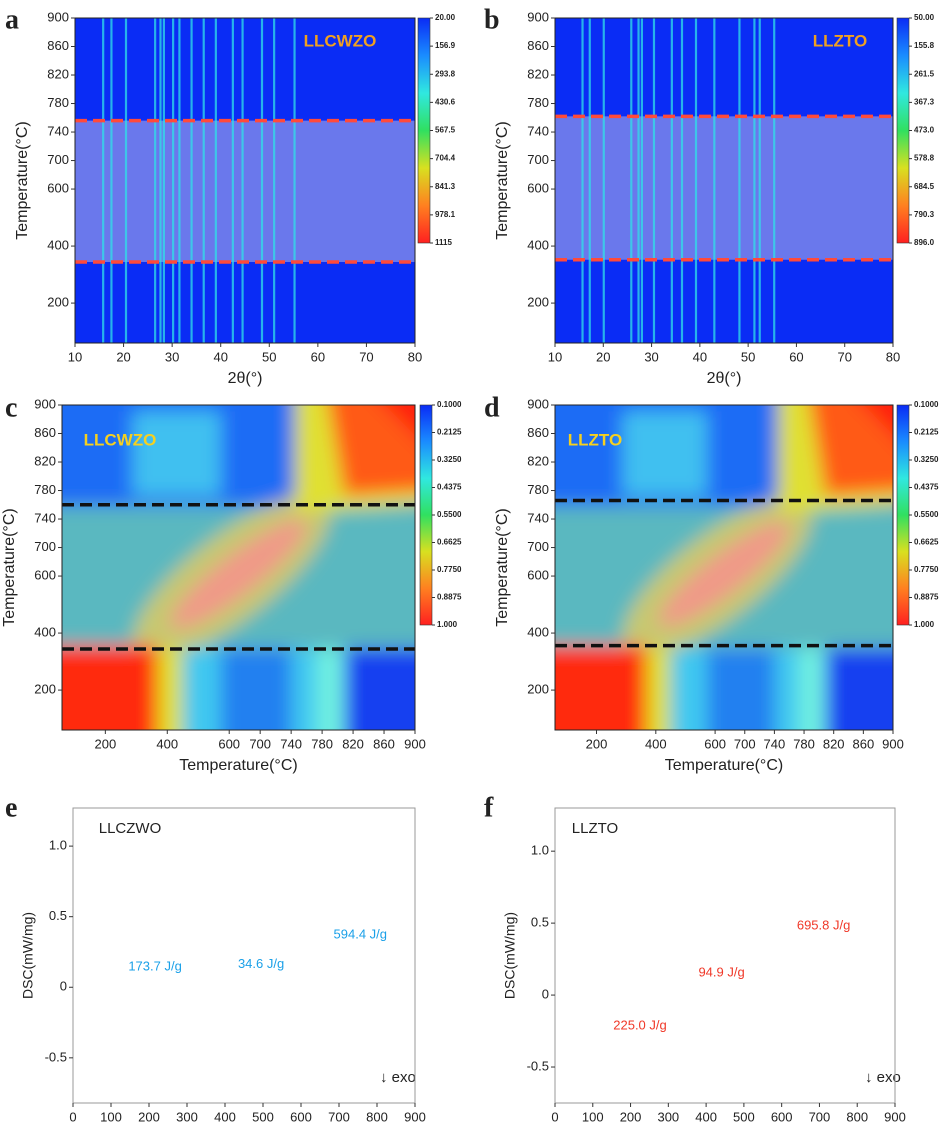 The width and height of the screenshot is (943, 1128). I want to click on y-tick-label: 820, so click(538, 73).